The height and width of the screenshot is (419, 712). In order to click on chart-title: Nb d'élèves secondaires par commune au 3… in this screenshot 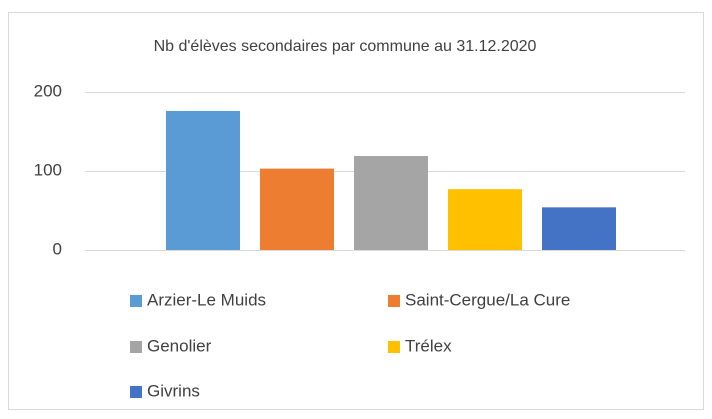, I will do `click(345, 46)`.